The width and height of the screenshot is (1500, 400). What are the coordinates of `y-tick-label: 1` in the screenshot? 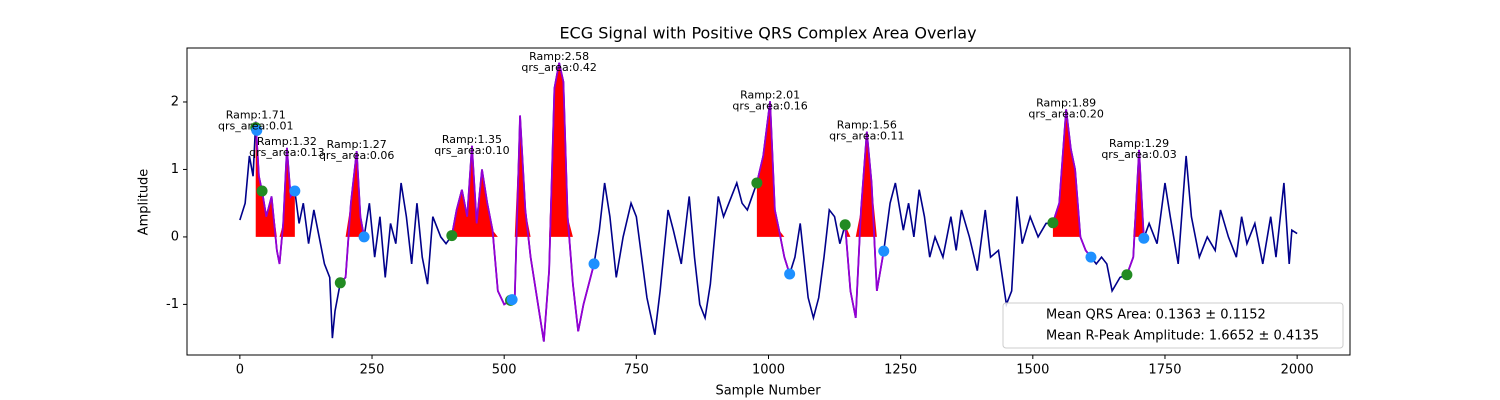 It's located at (175, 169).